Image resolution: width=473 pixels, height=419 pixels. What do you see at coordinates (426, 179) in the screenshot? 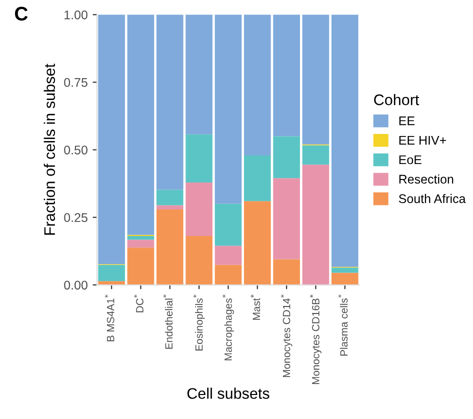
I see `legend-label: Resection` at bounding box center [426, 179].